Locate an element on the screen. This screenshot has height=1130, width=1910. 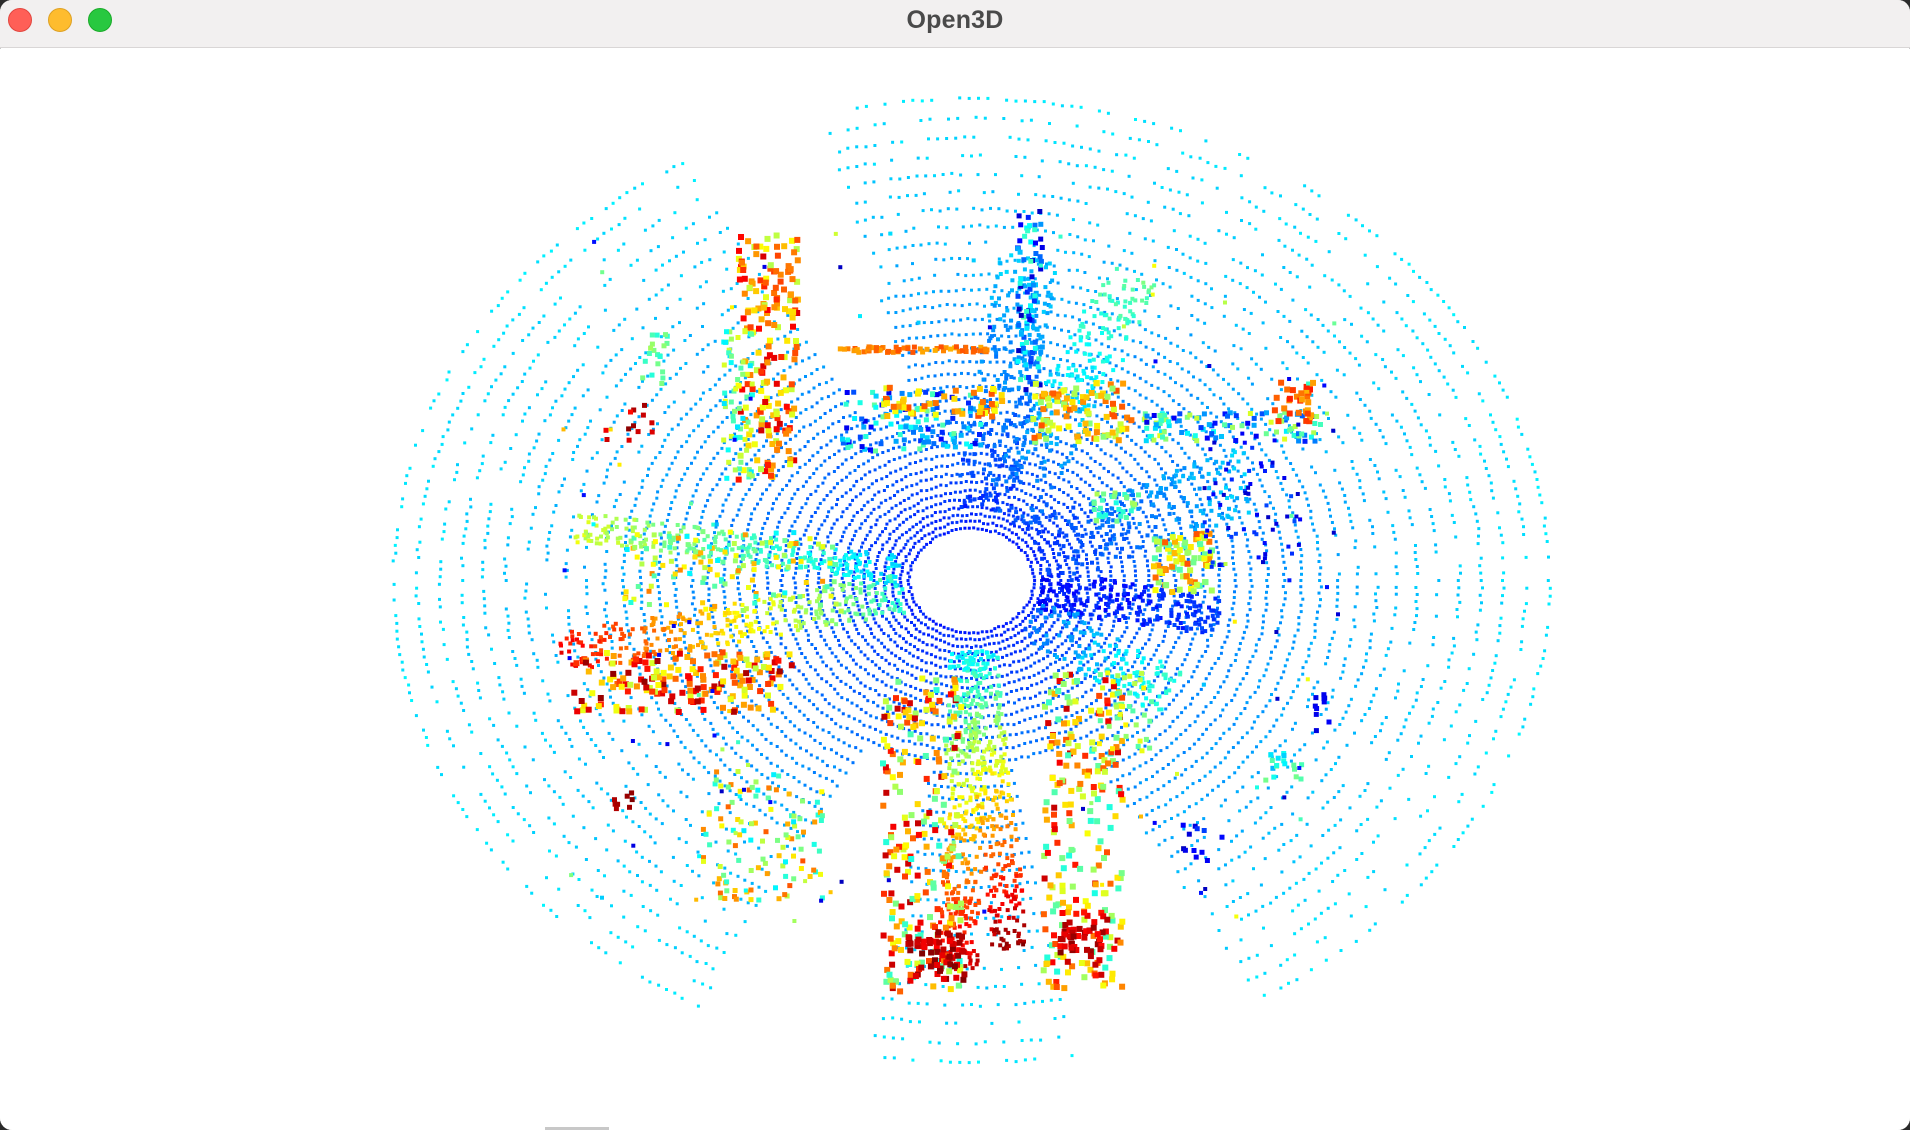
resize-indicator is located at coordinates (577, 1128).